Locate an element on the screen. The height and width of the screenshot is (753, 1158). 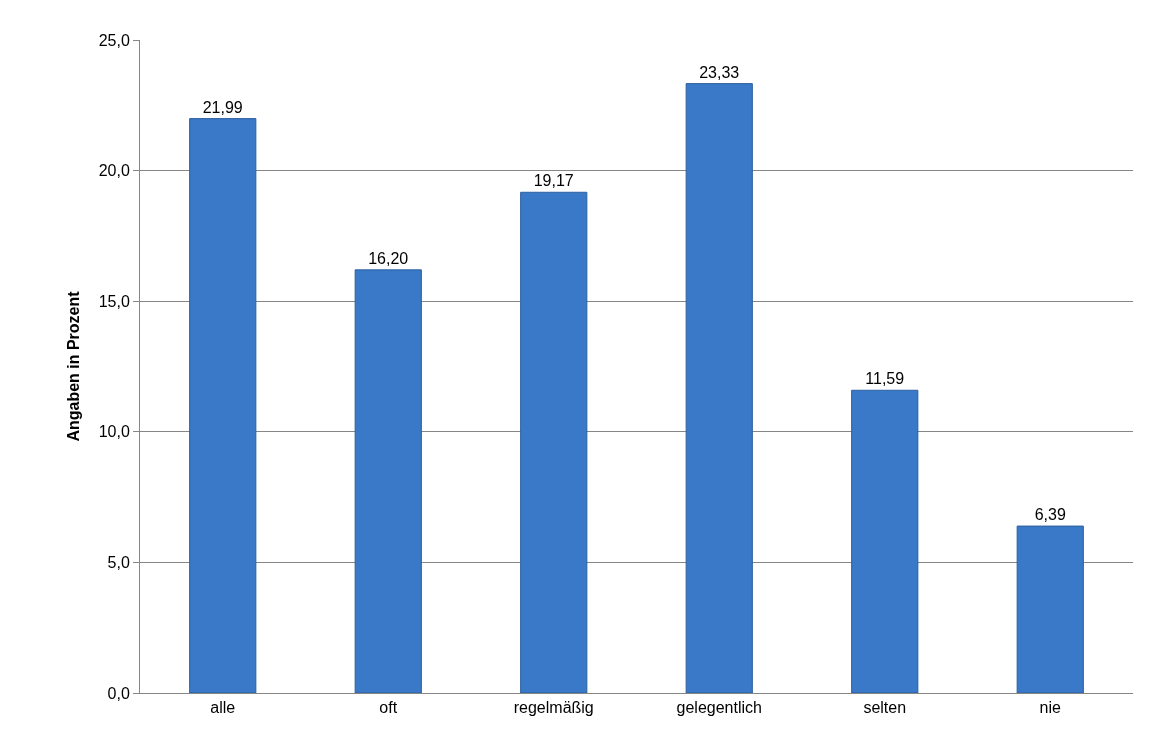
x-tick-label: gelegentlich is located at coordinates (719, 708).